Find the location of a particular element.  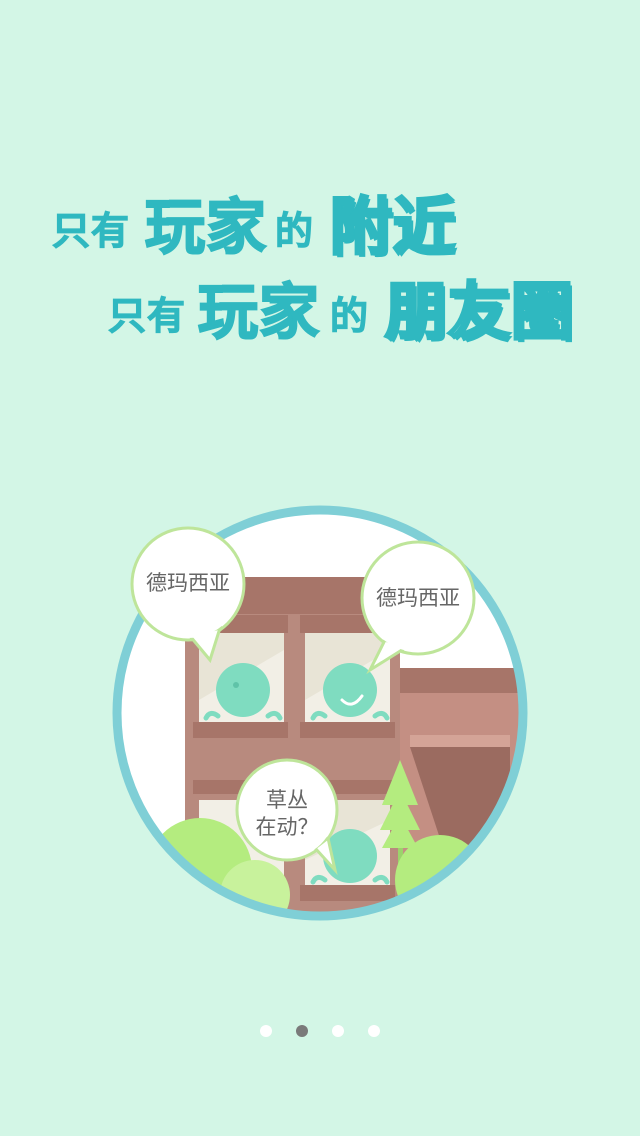

bubble-right-text: 德玛西亚 is located at coordinates (418, 598).